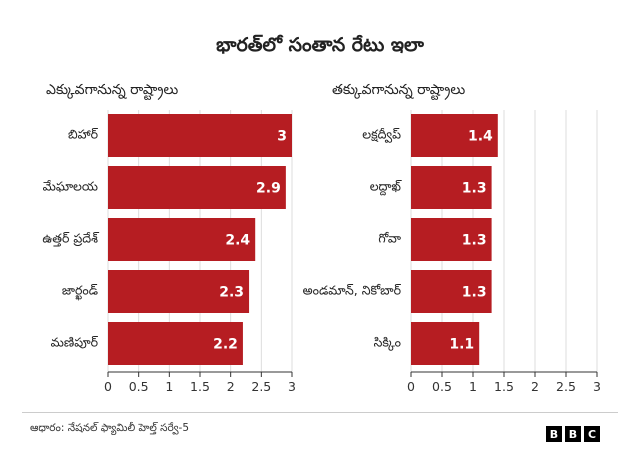  What do you see at coordinates (385, 185) in the screenshot?
I see `category-label: లద్దాఖ్` at bounding box center [385, 185].